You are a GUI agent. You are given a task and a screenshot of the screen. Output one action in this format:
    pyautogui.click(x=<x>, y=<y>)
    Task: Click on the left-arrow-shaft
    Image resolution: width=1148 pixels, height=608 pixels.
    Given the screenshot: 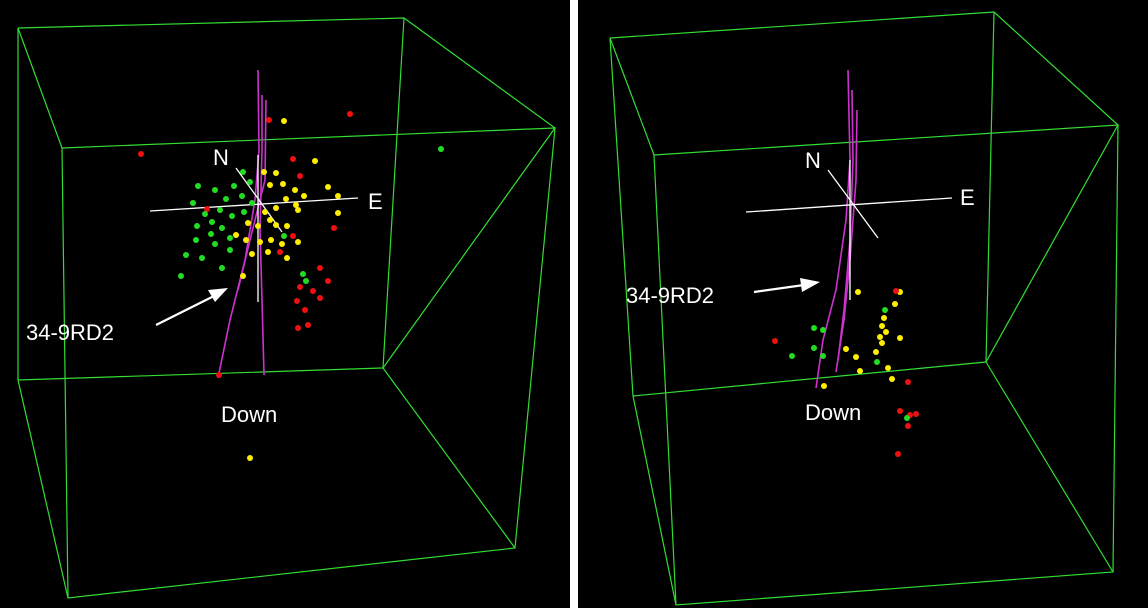 What is the action you would take?
    pyautogui.click(x=185, y=310)
    